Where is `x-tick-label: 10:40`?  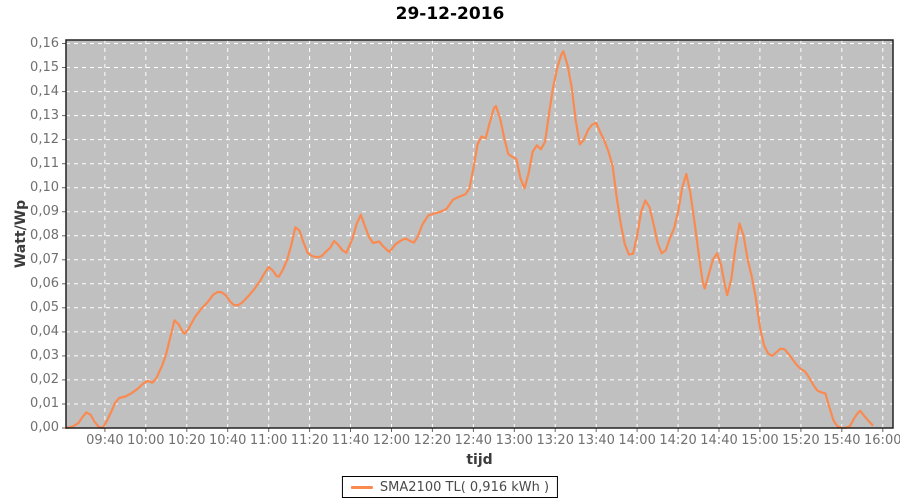 x-tick-label: 10:40 is located at coordinates (227, 440).